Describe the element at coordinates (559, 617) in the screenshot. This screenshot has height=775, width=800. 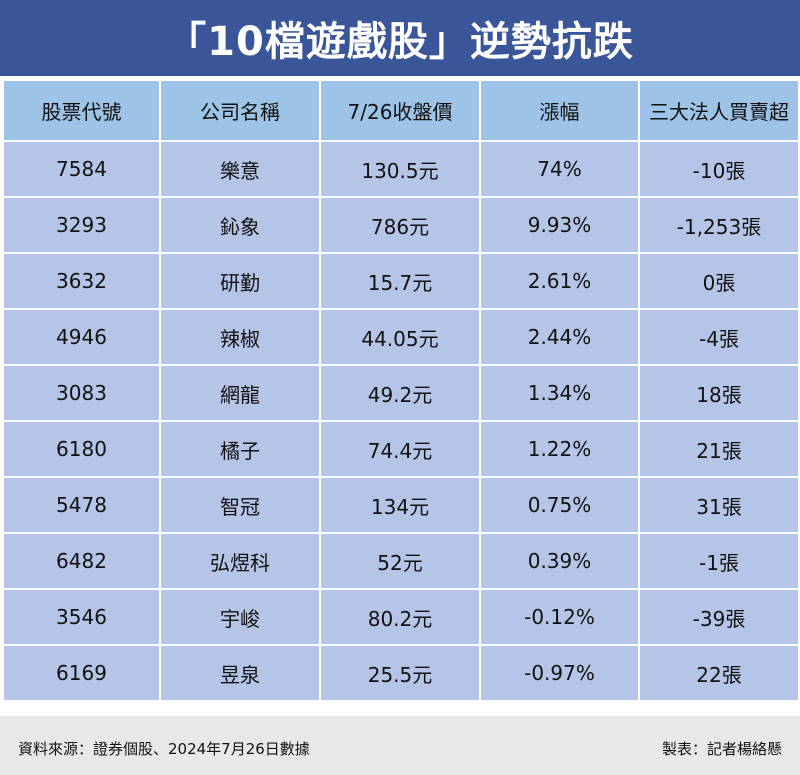
I see `cell-change: -0.12%` at that location.